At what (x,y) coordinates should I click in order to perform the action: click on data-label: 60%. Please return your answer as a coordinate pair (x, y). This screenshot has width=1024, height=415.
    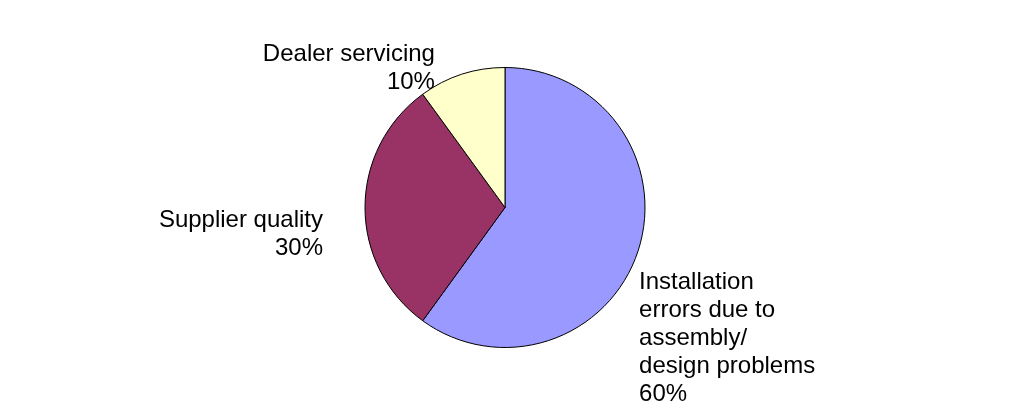
    Looking at the image, I should click on (663, 393).